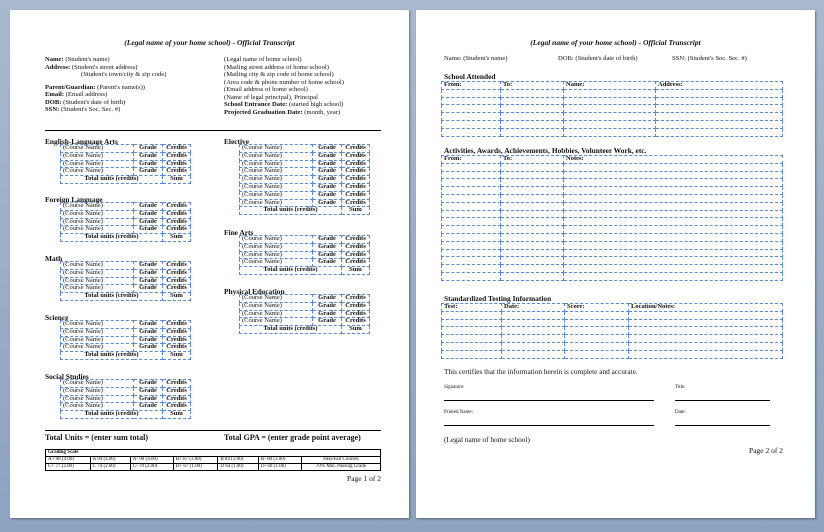  What do you see at coordinates (549, 400) in the screenshot?
I see `signature-line` at bounding box center [549, 400].